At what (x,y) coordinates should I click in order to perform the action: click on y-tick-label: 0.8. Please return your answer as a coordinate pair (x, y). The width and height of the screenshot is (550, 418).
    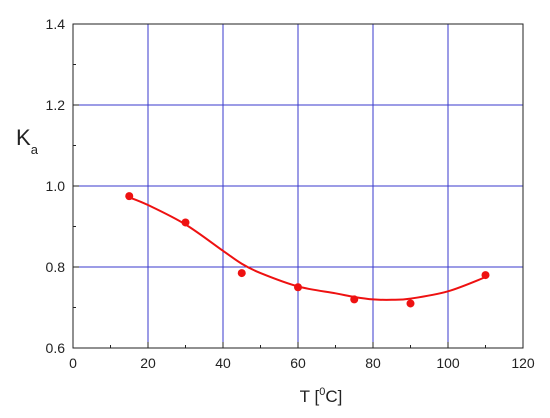
    Looking at the image, I should click on (56, 267).